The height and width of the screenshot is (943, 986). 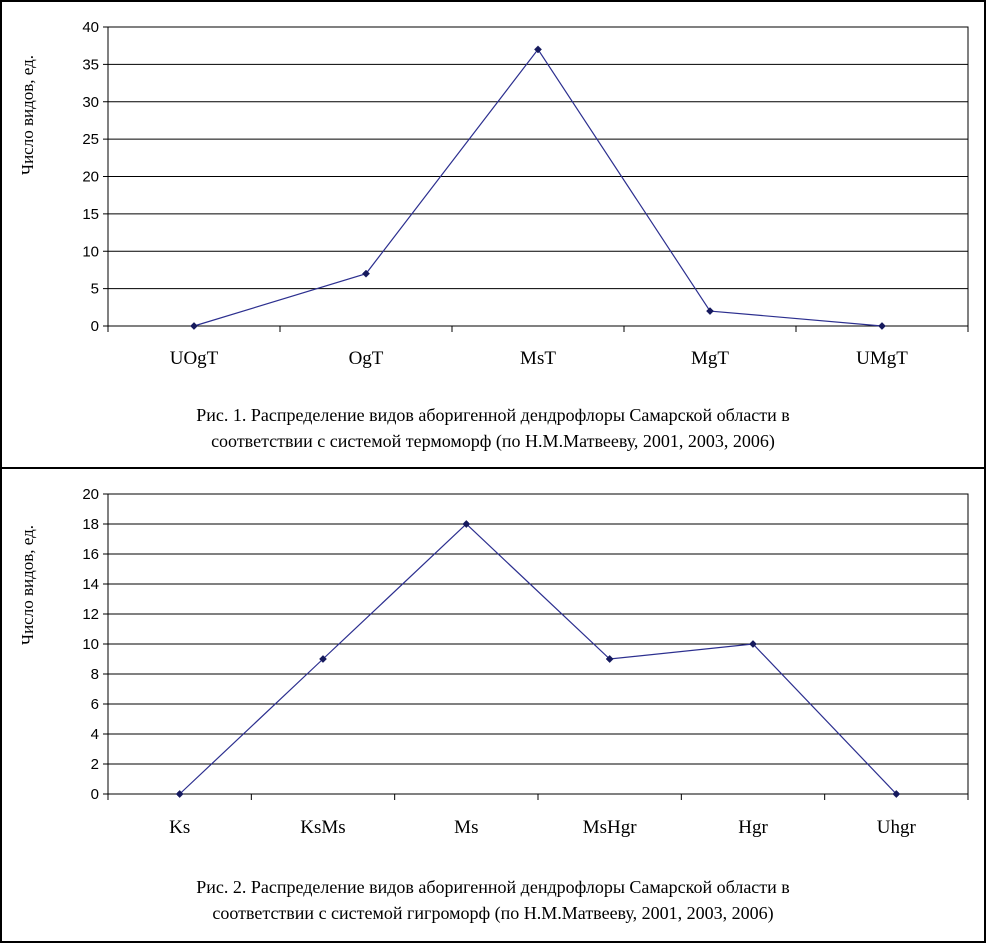 What do you see at coordinates (322, 827) in the screenshot?
I see `chart2-category-label: KsMs` at bounding box center [322, 827].